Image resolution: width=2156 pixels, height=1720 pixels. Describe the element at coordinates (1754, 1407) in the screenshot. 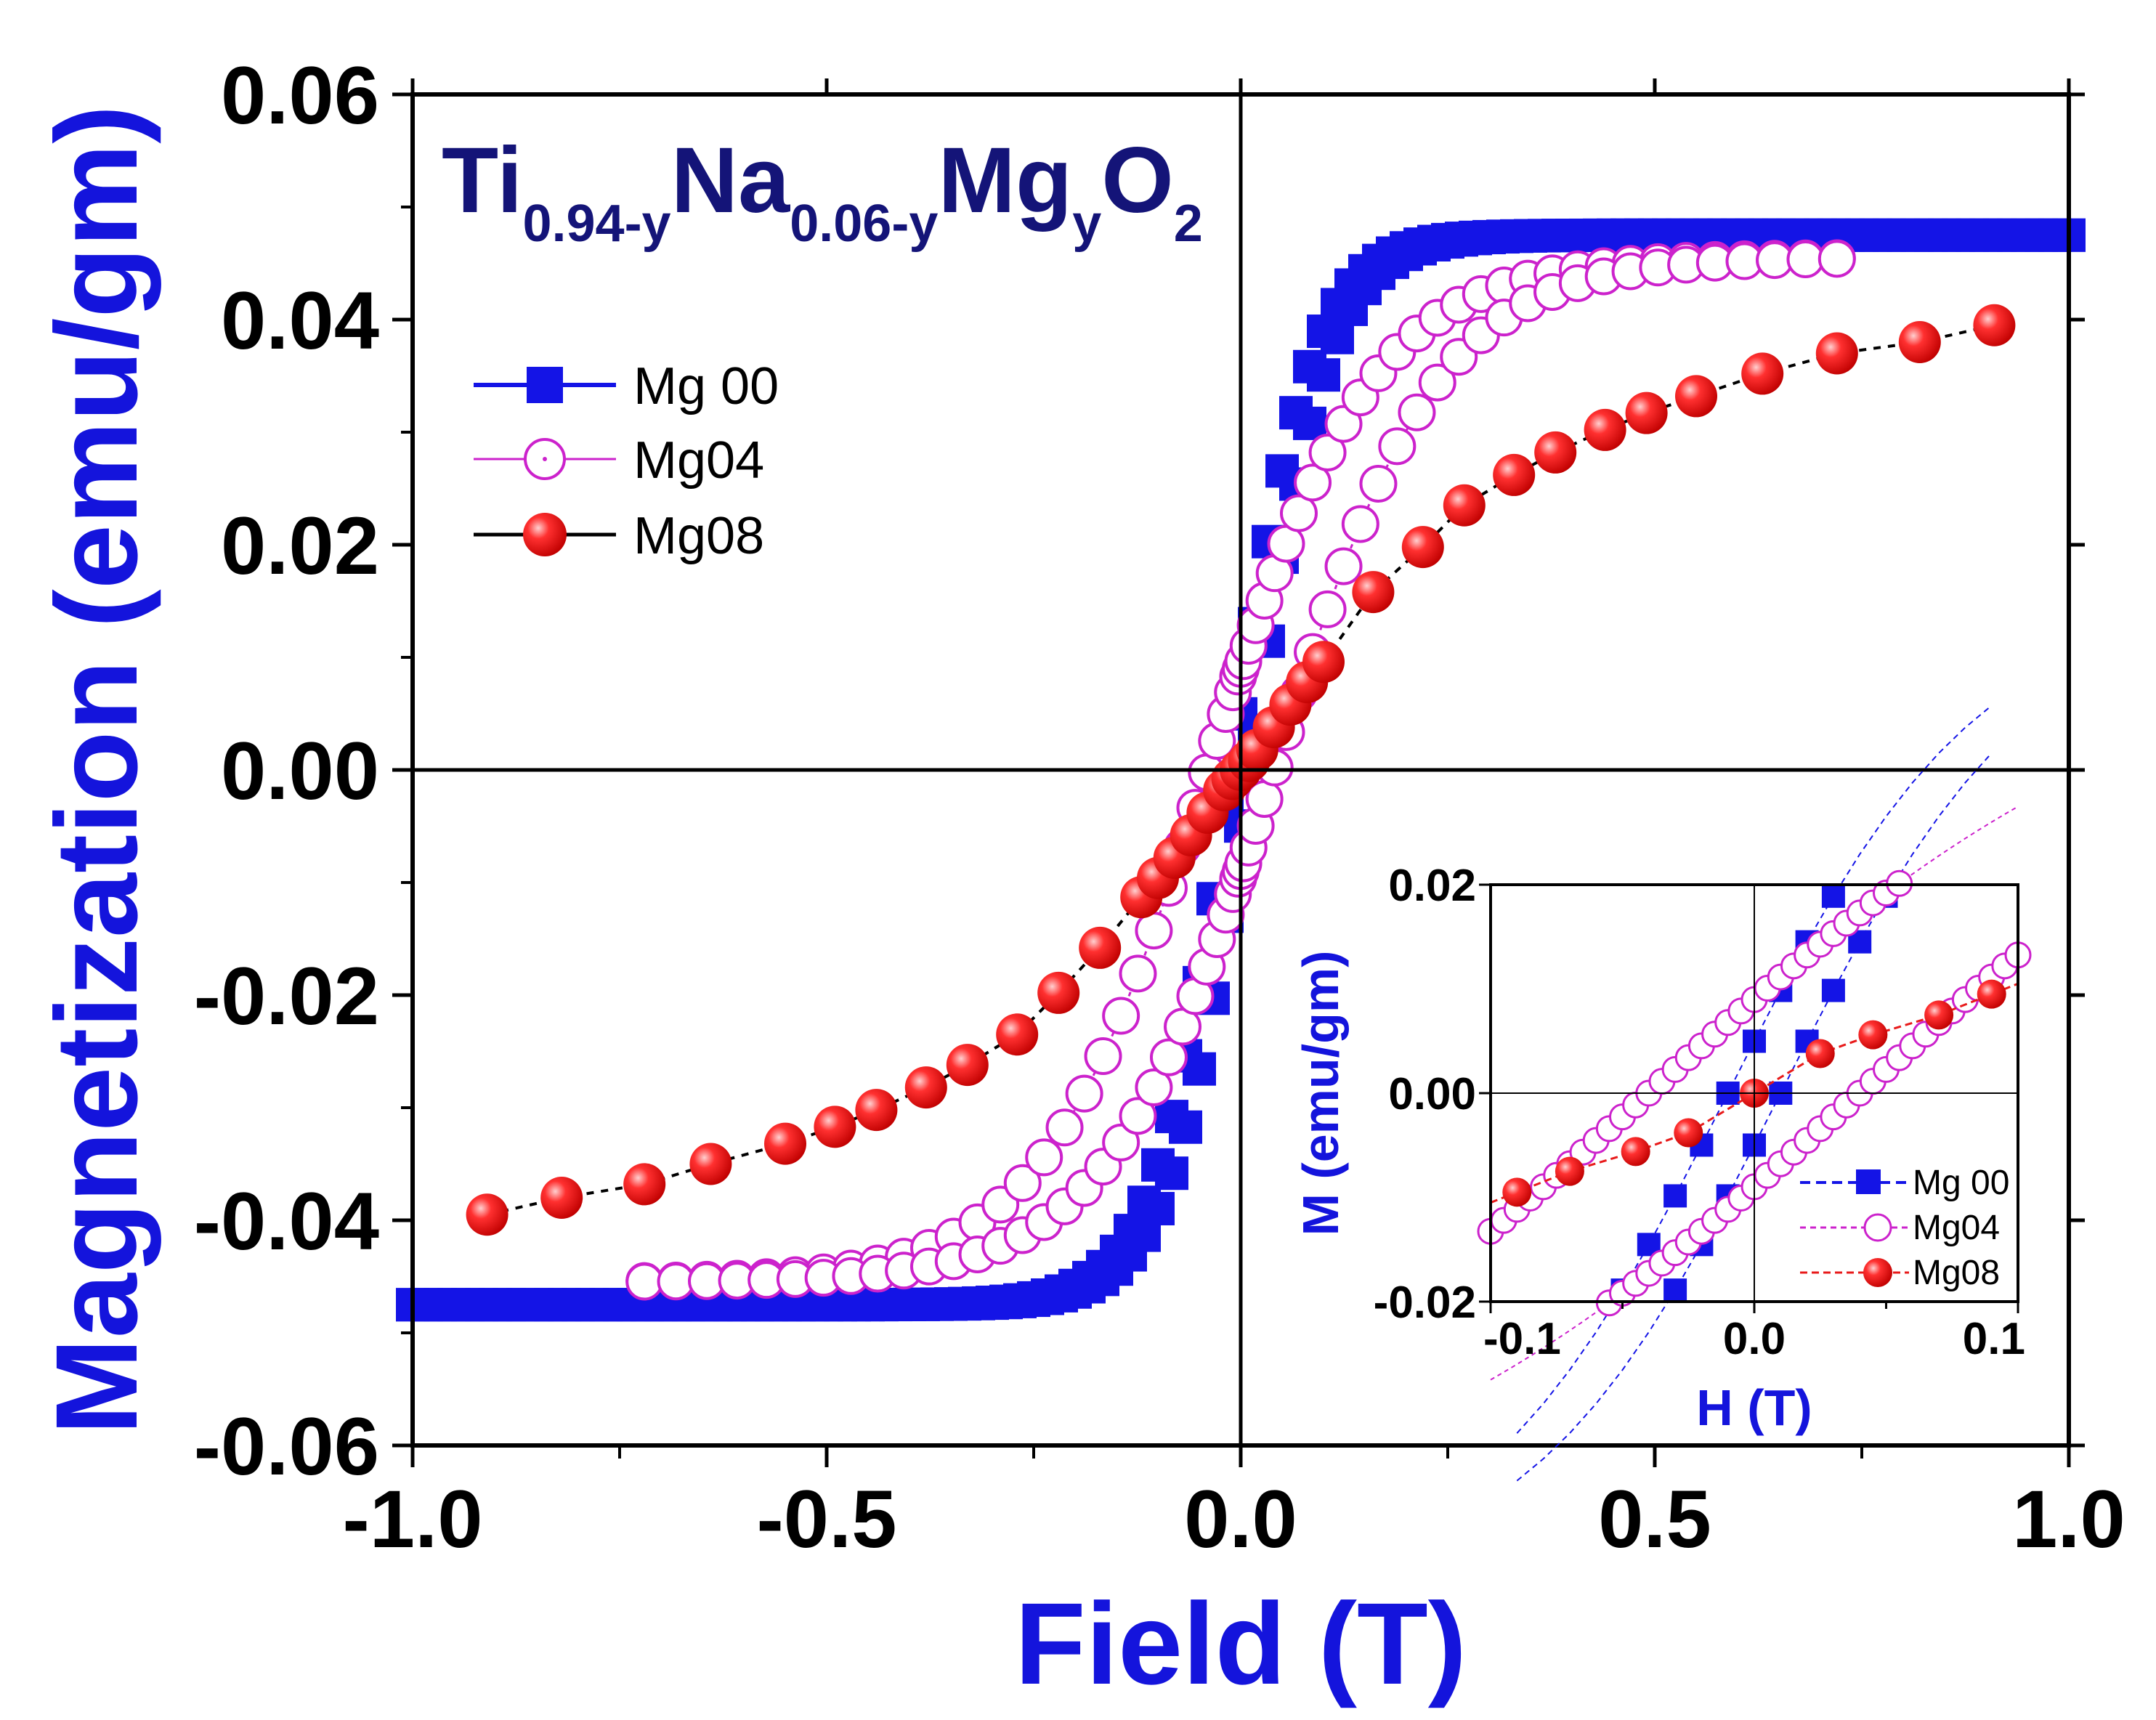

I see `inset-x-axis-label: H (T)` at that location.